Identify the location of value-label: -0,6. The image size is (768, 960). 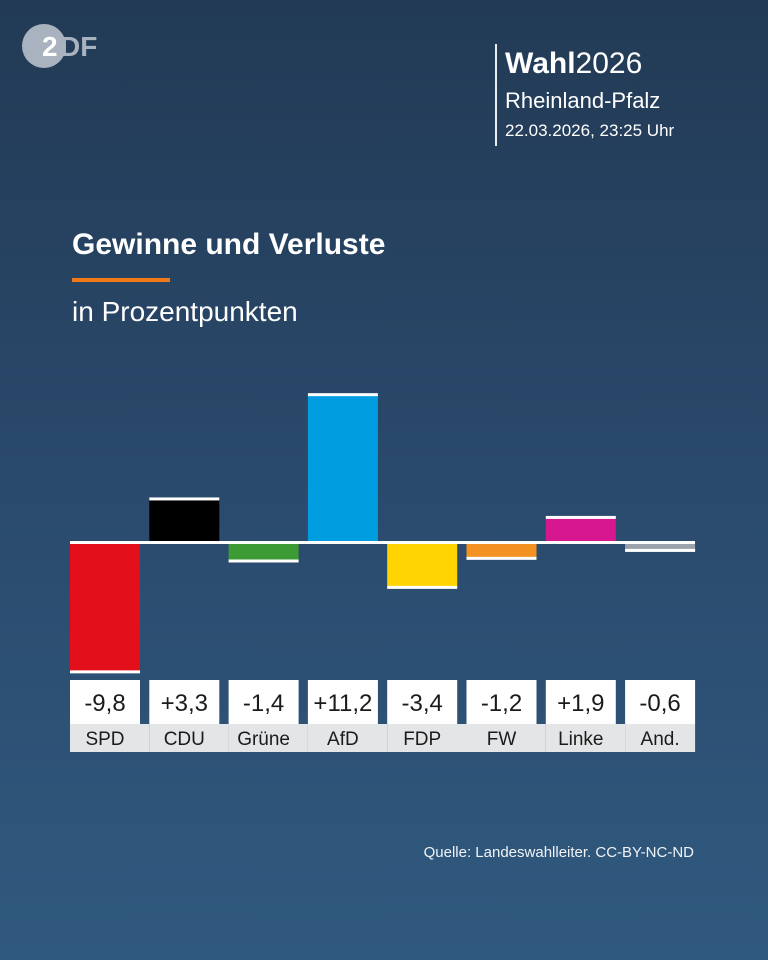
(659, 703).